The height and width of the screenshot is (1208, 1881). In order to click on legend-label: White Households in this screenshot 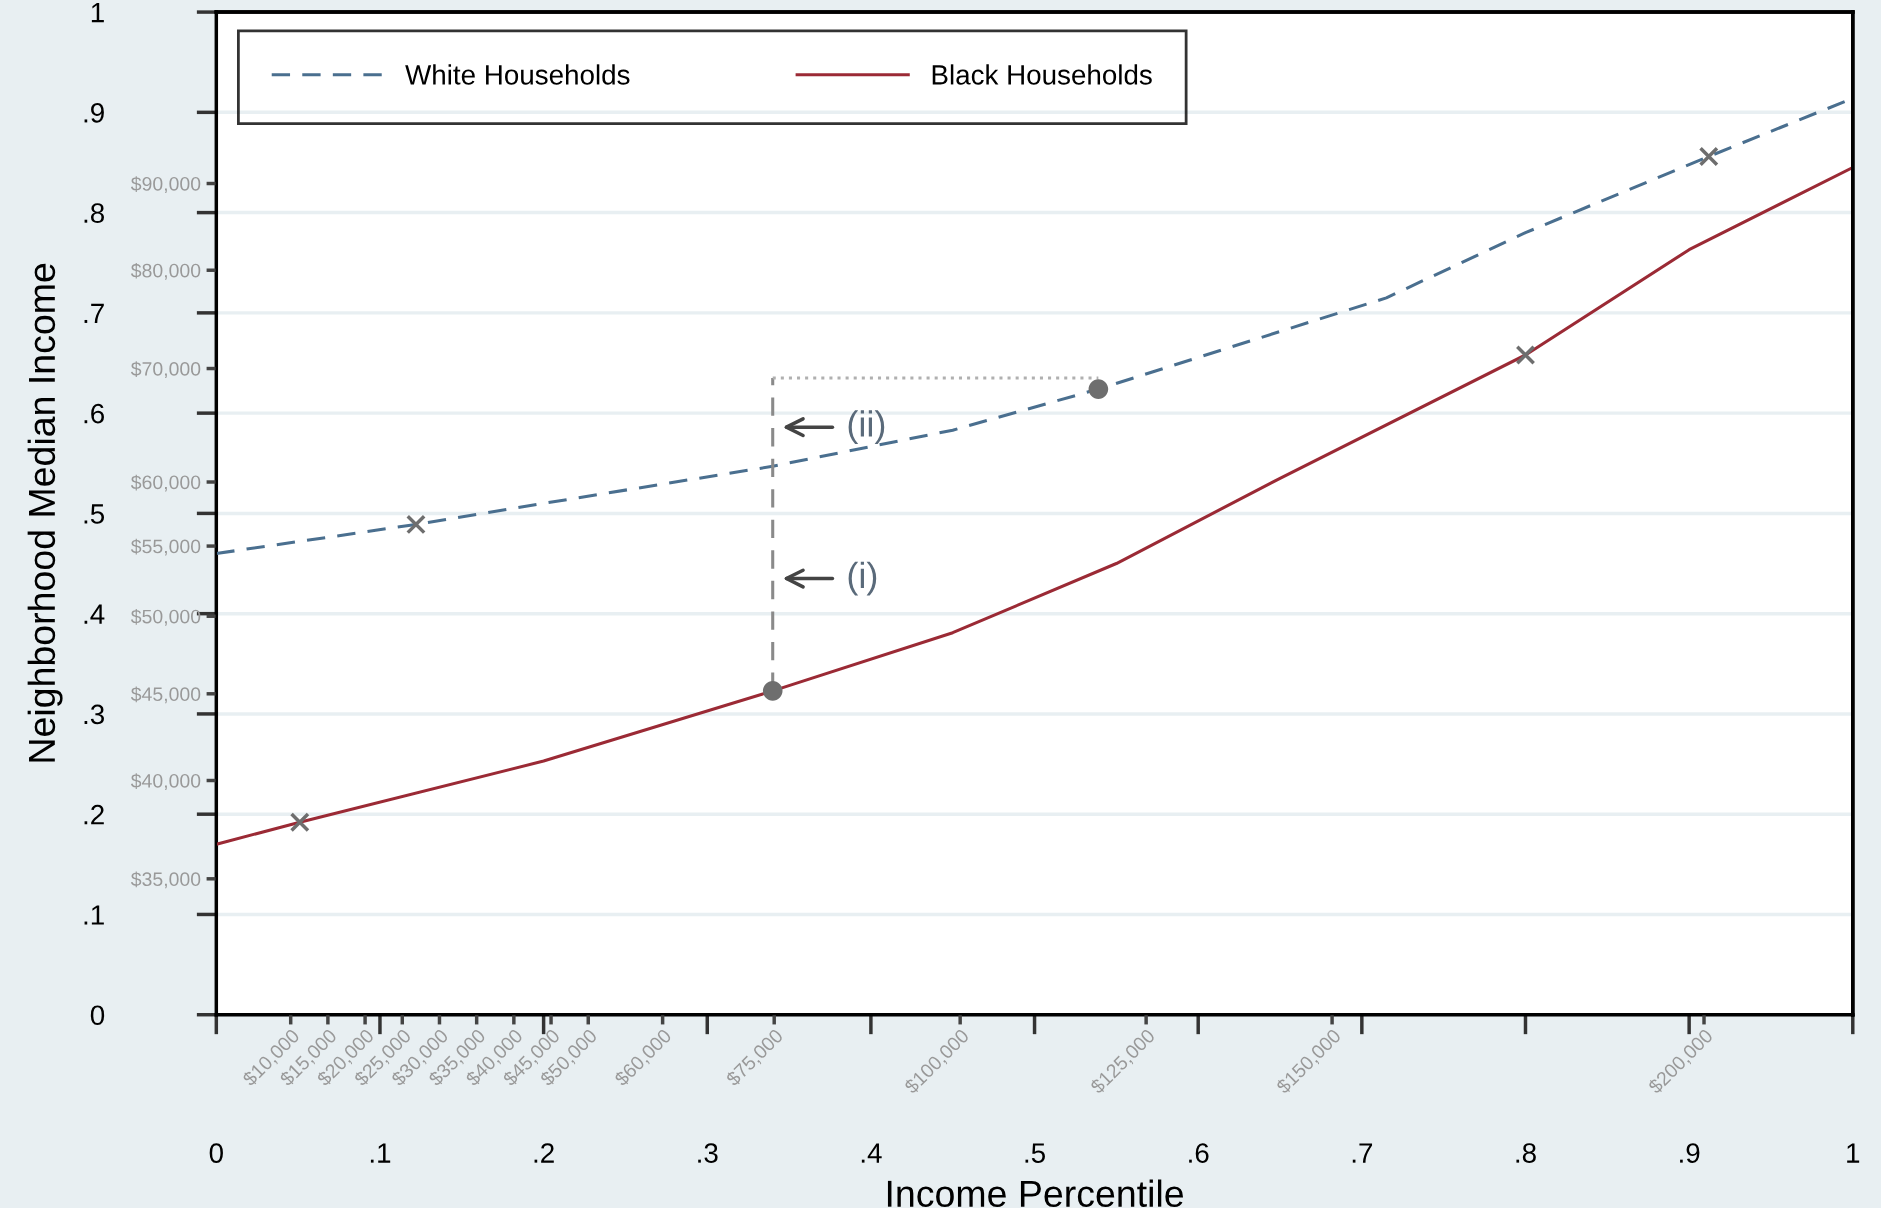, I will do `click(517, 74)`.